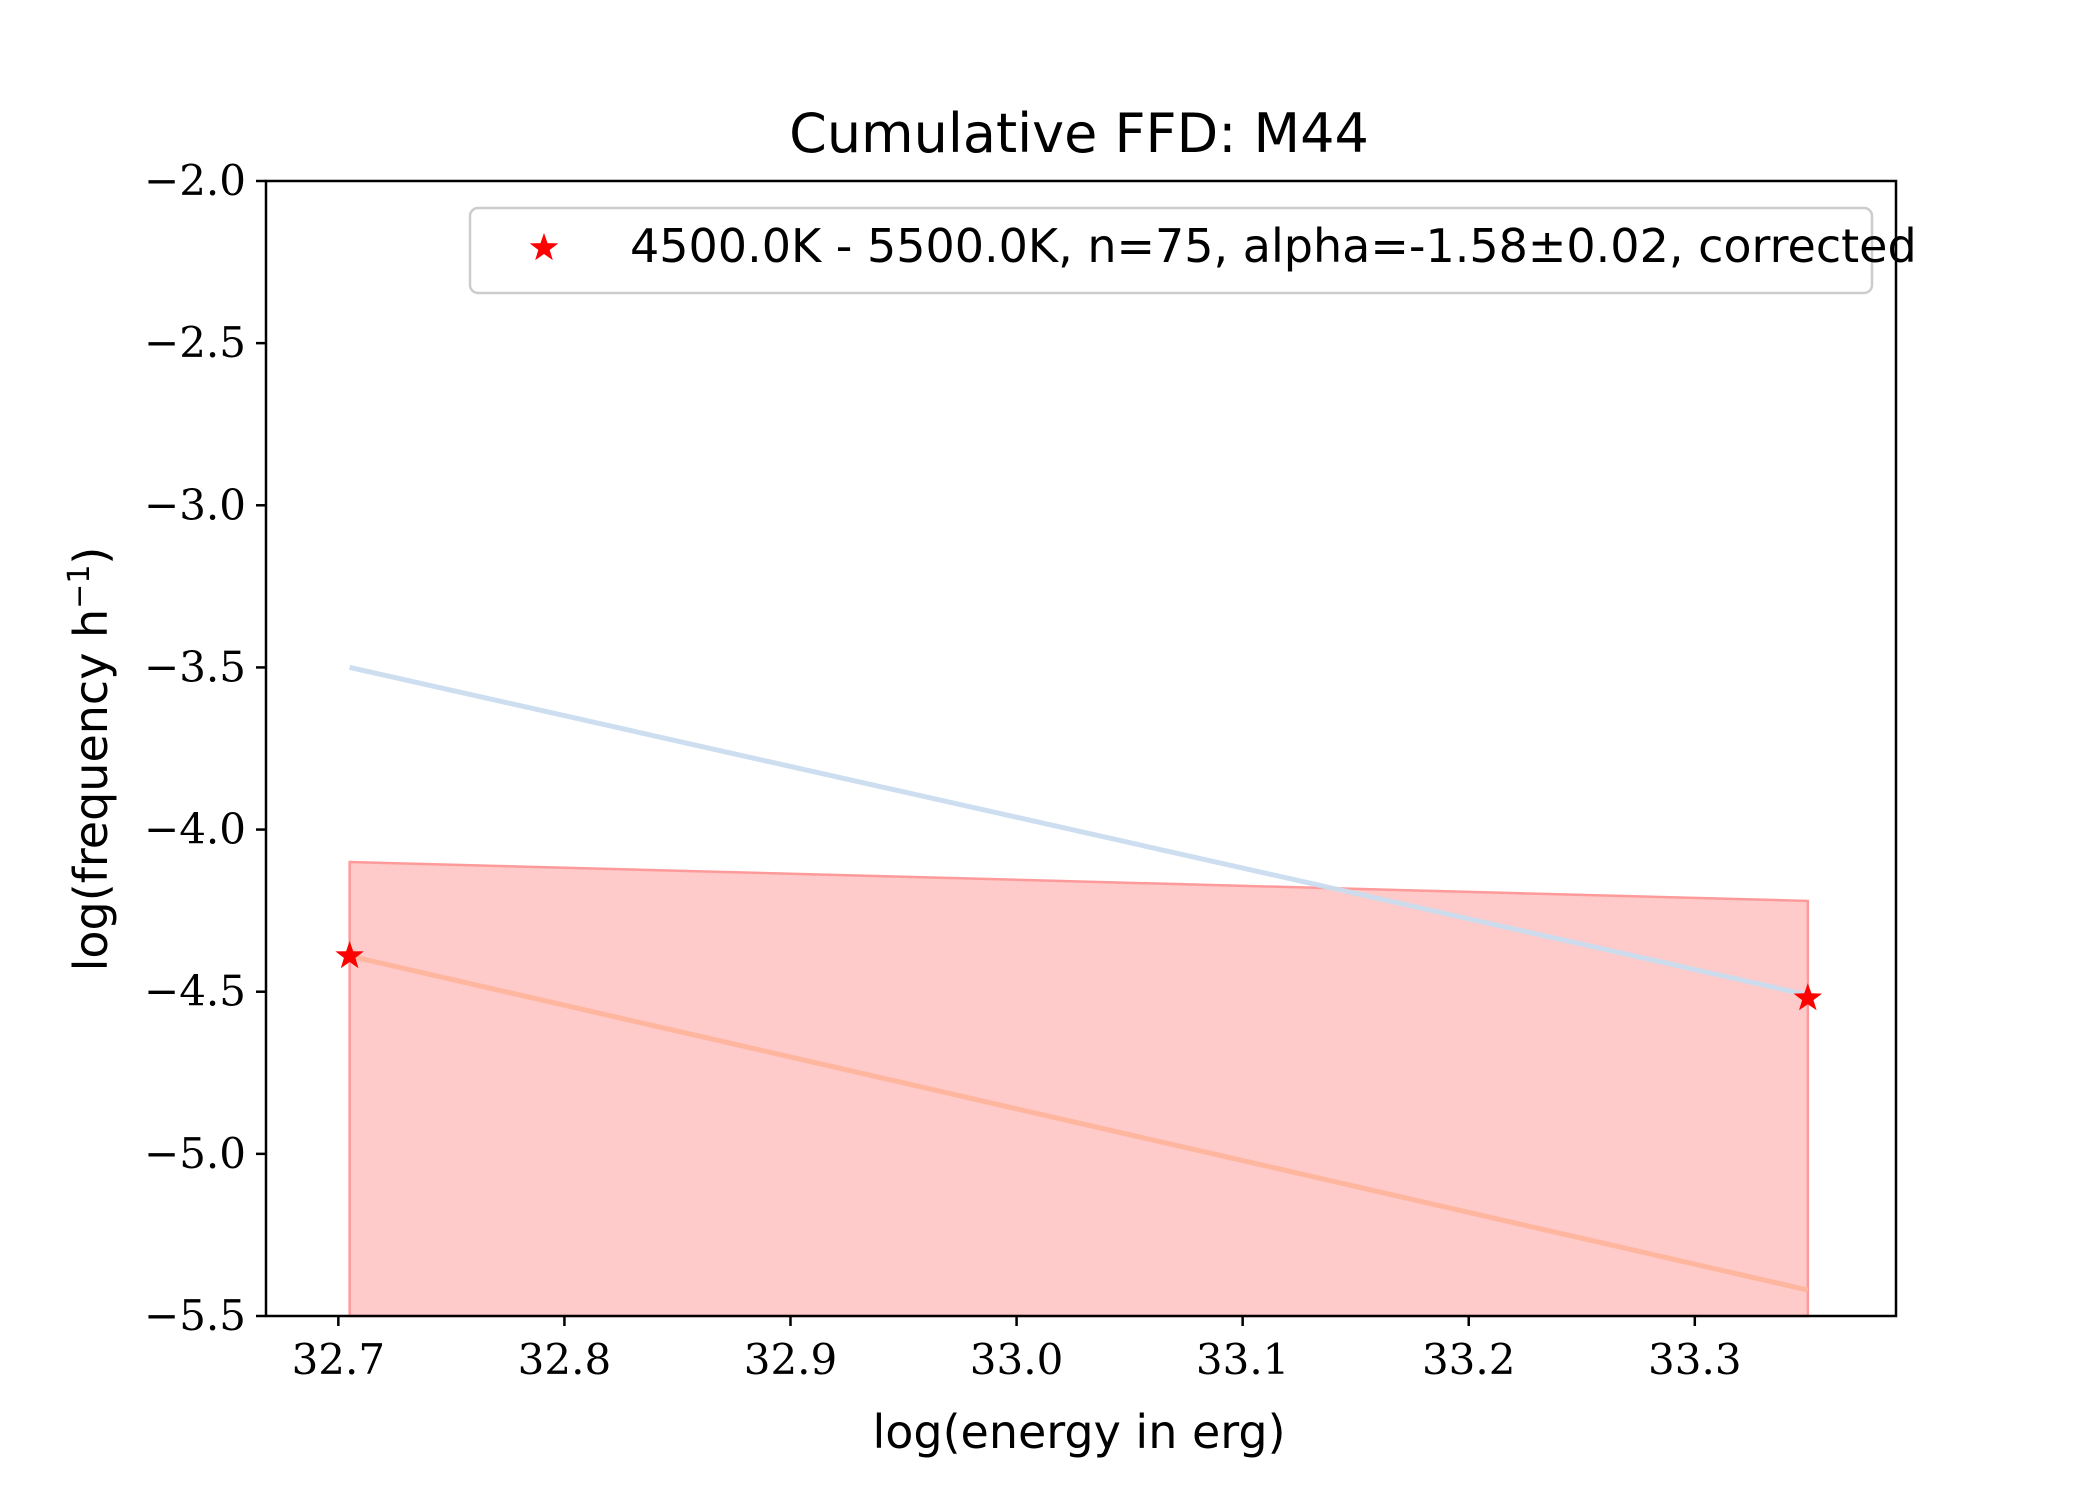 The image size is (2100, 1500). What do you see at coordinates (565, 1359) in the screenshot?
I see `x-tick-label: 32.8` at bounding box center [565, 1359].